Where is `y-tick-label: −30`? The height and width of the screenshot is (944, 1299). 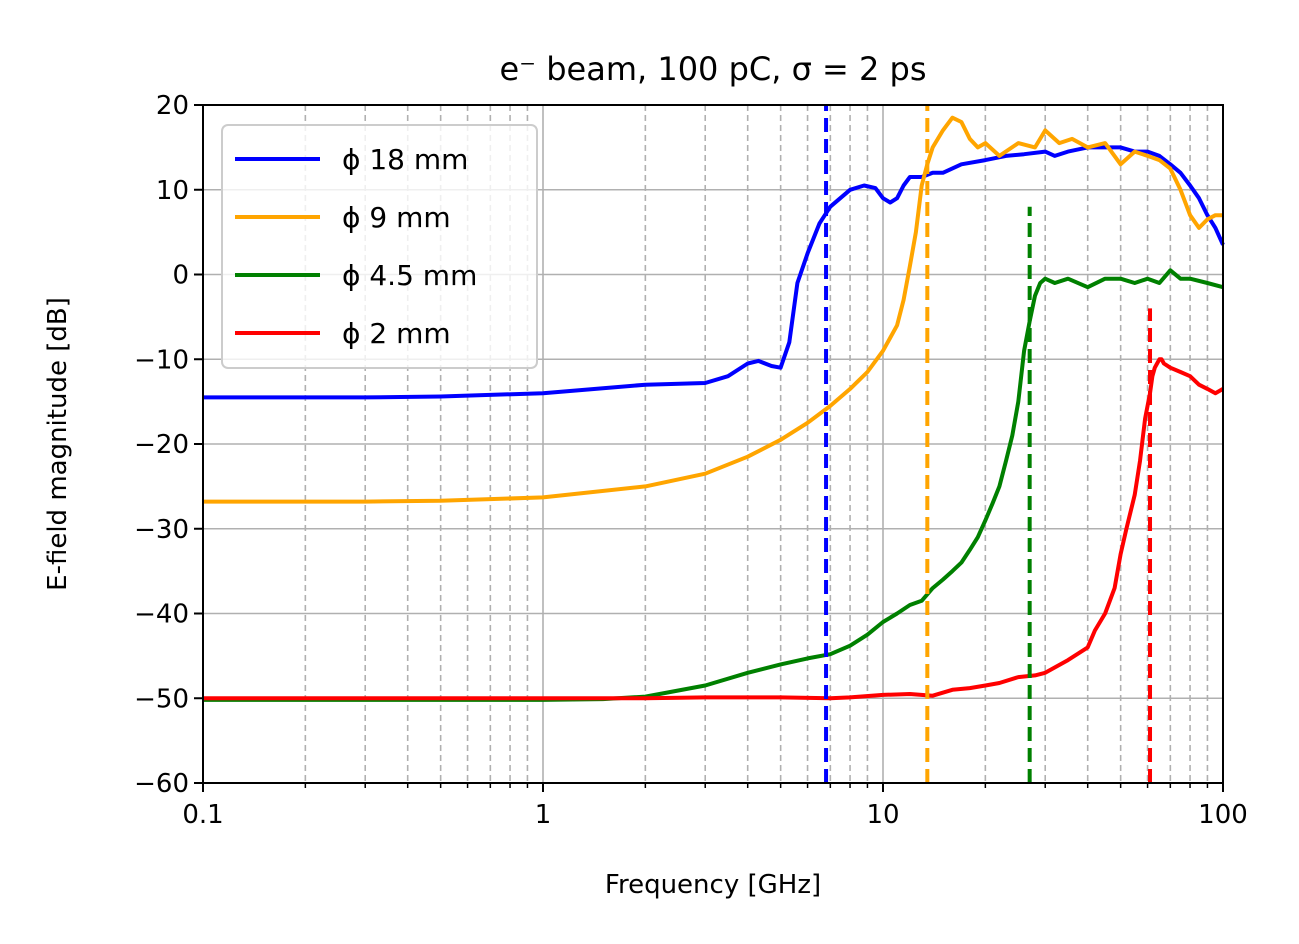 y-tick-label: −30 is located at coordinates (161, 530).